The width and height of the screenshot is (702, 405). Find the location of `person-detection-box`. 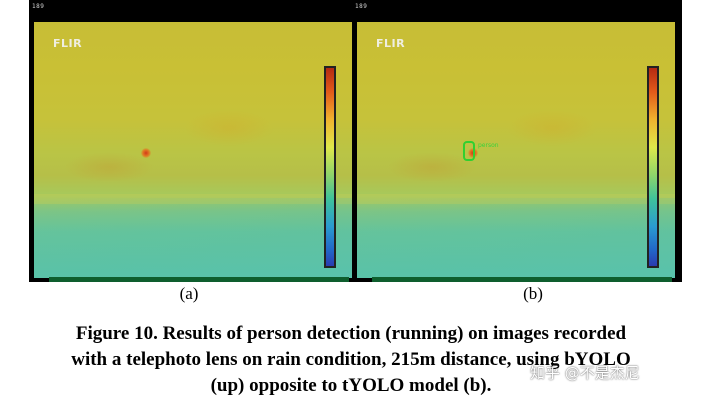

person-detection-box is located at coordinates (469, 151).